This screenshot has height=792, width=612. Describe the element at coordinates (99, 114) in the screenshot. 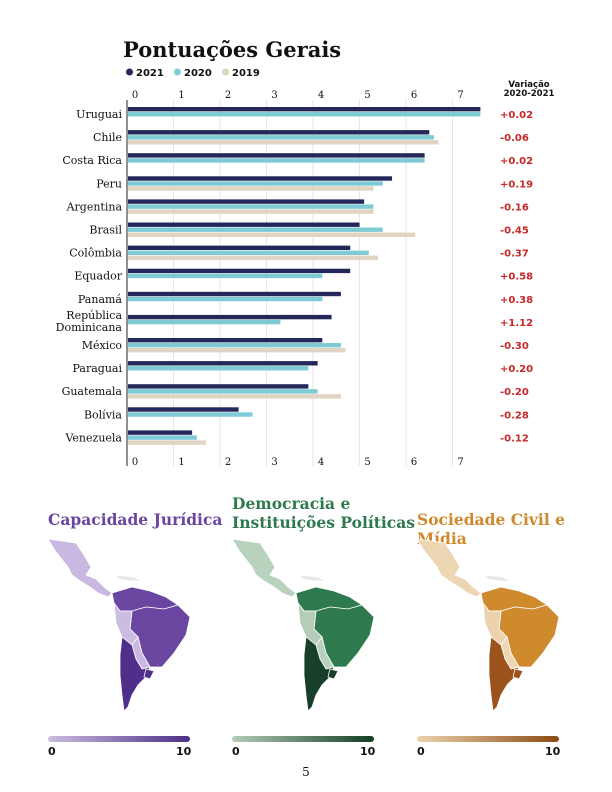

I see `category-label-0: Uruguai` at that location.